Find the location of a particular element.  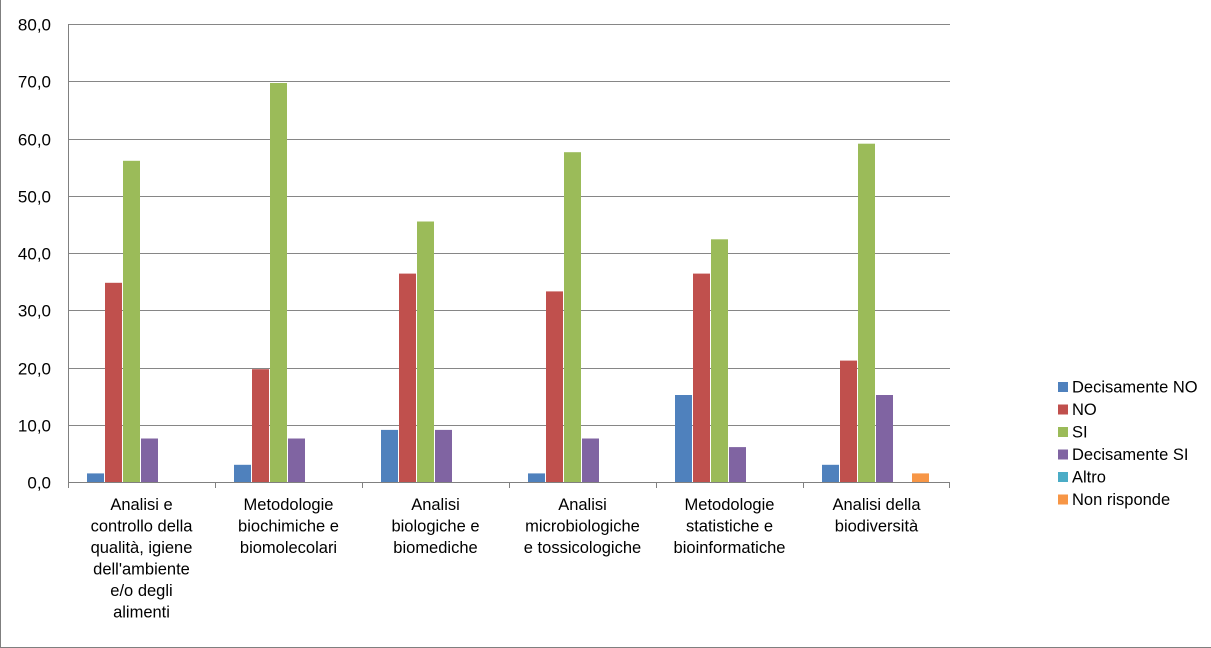

x-category-label-line: dell'ambiente is located at coordinates (141, 570).